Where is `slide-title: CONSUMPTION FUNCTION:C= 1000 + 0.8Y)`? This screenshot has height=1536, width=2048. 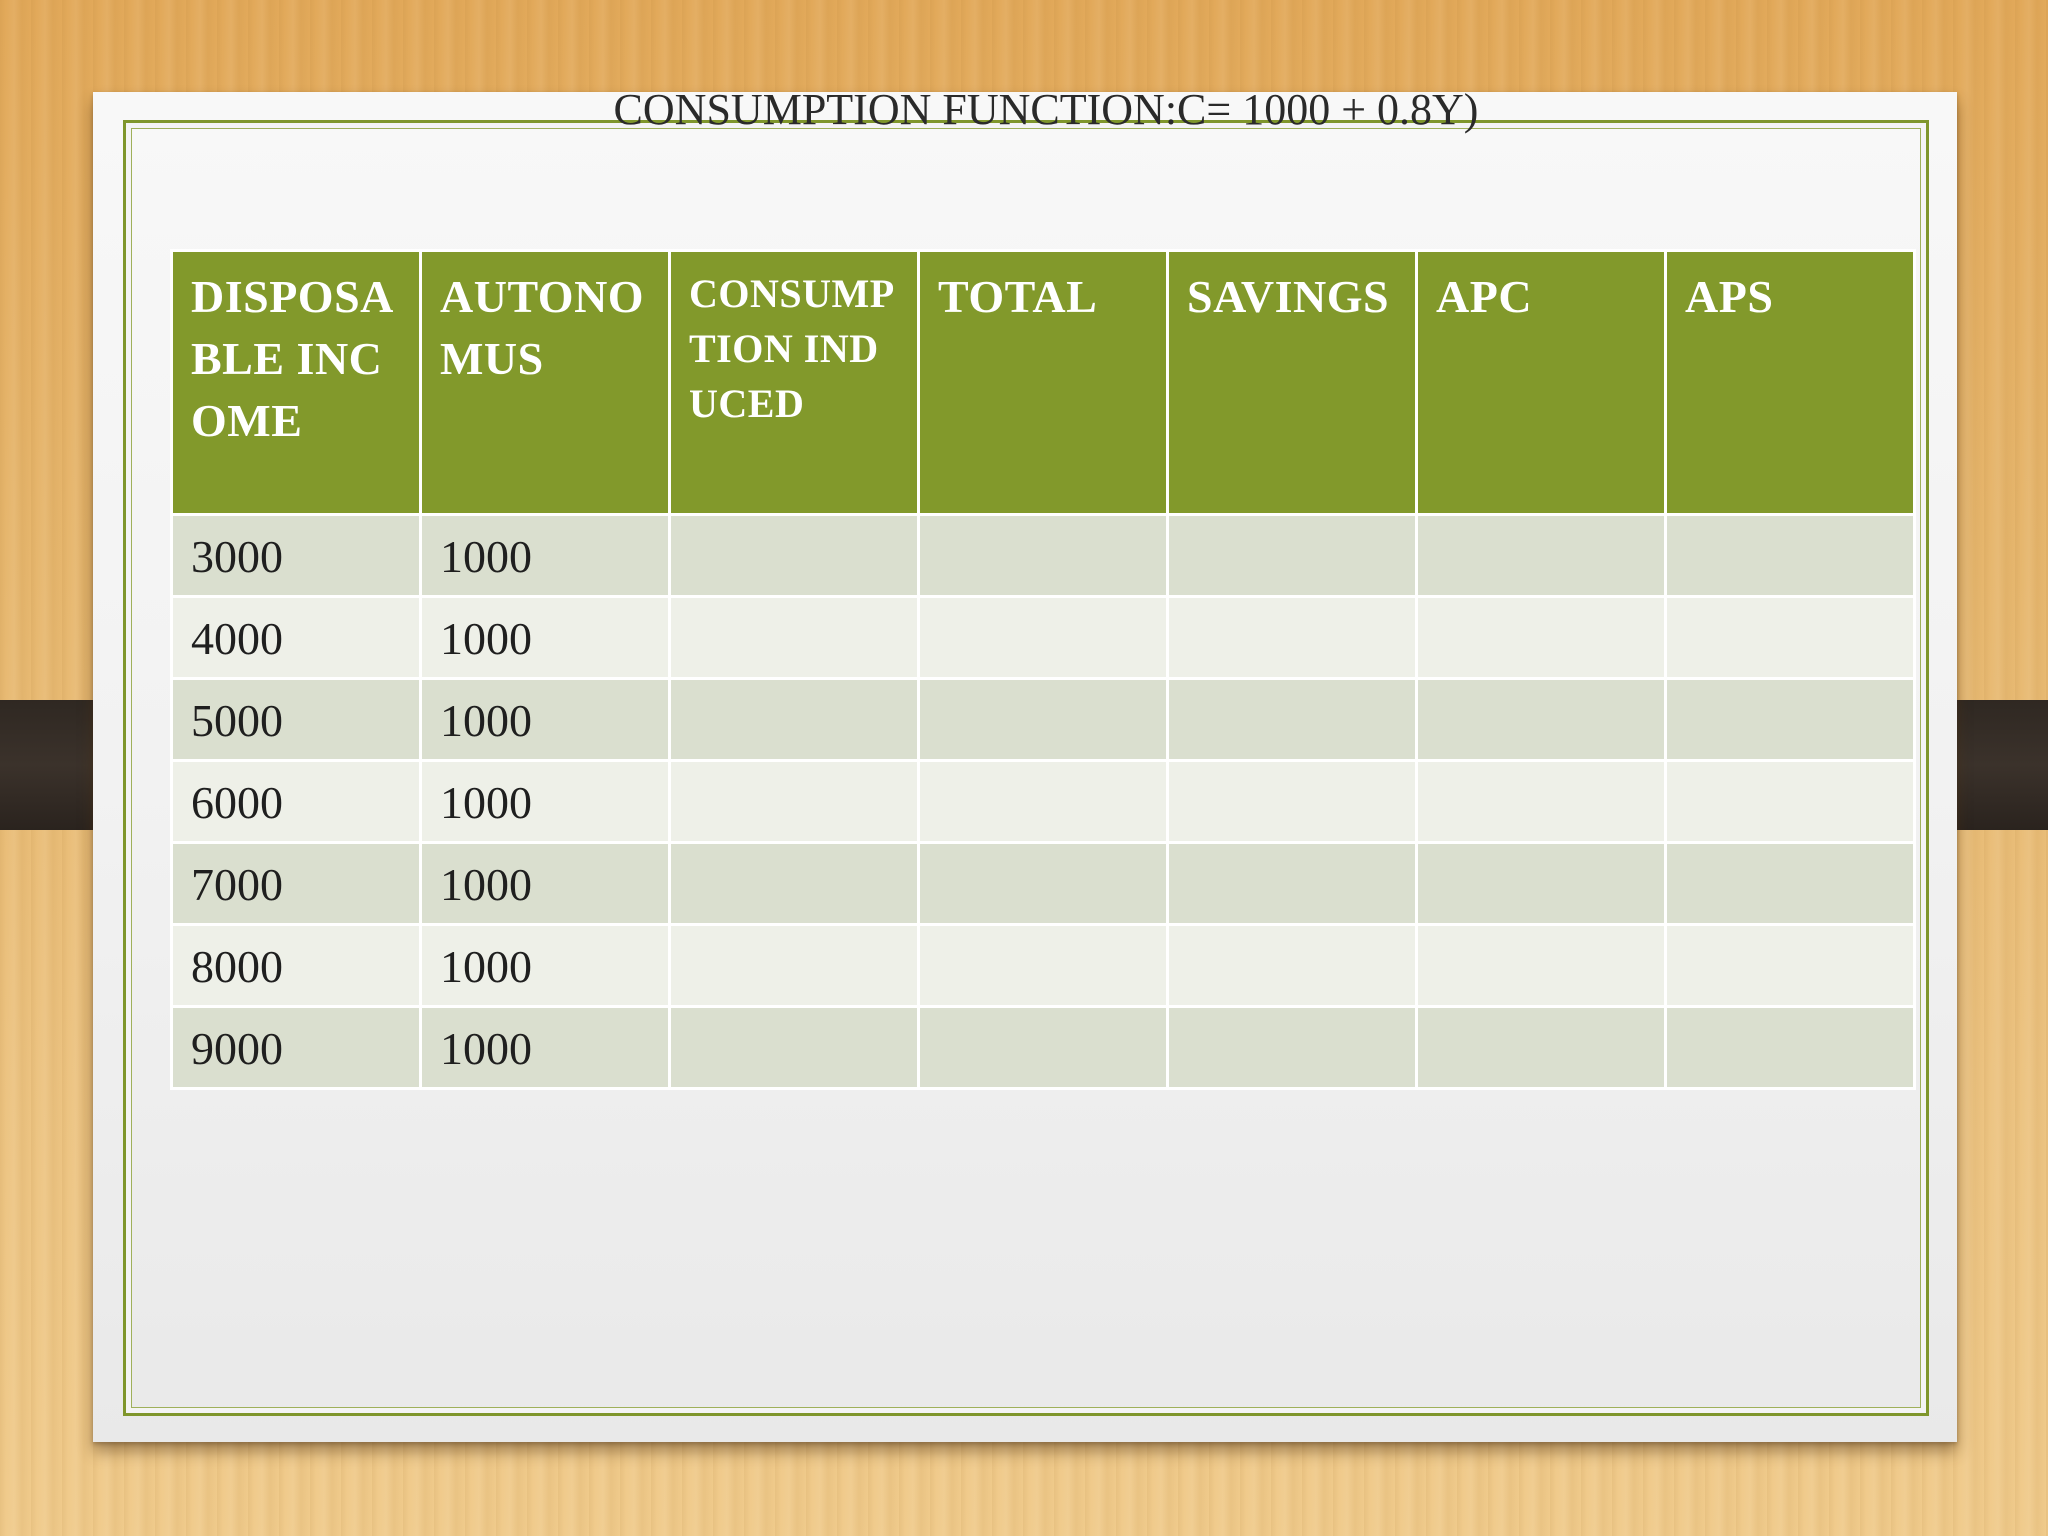 slide-title: CONSUMPTION FUNCTION:C= 1000 + 0.8Y) is located at coordinates (1046, 109).